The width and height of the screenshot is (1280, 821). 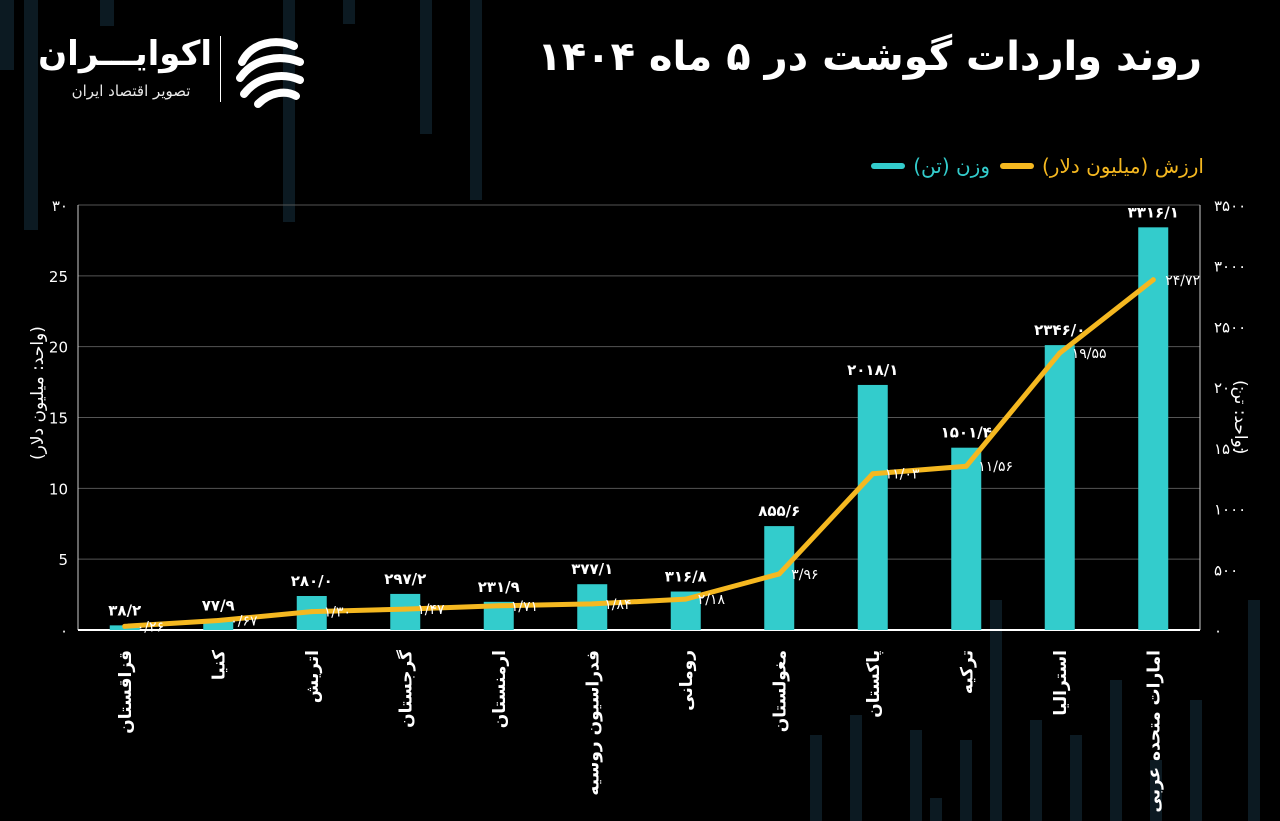 I want to click on logo: اکوایـــران تصویر اقتصاد ایران, so click(x=179, y=70).